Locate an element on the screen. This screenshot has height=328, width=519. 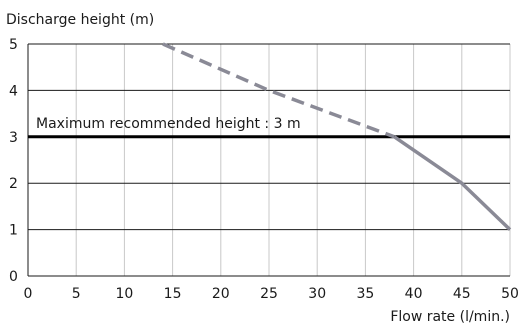
reference-line-group: Maximum recommended height : 3 m is located at coordinates (269, 127).